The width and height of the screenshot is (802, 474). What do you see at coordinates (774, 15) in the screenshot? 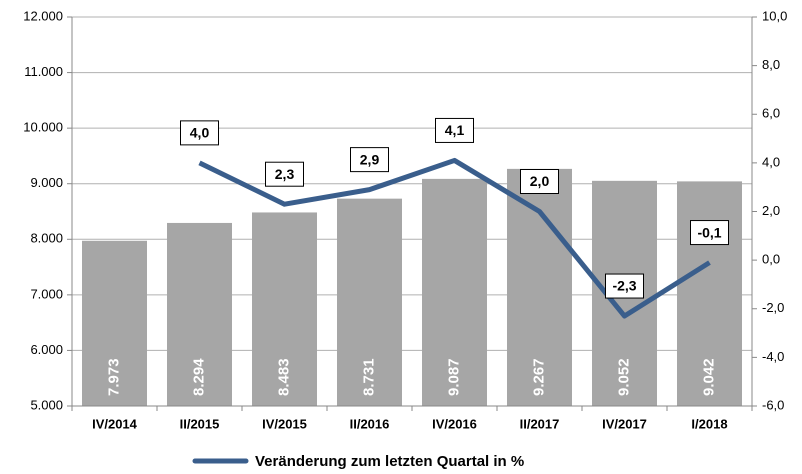
I see `y2-tick-label: 10,0` at bounding box center [774, 15].